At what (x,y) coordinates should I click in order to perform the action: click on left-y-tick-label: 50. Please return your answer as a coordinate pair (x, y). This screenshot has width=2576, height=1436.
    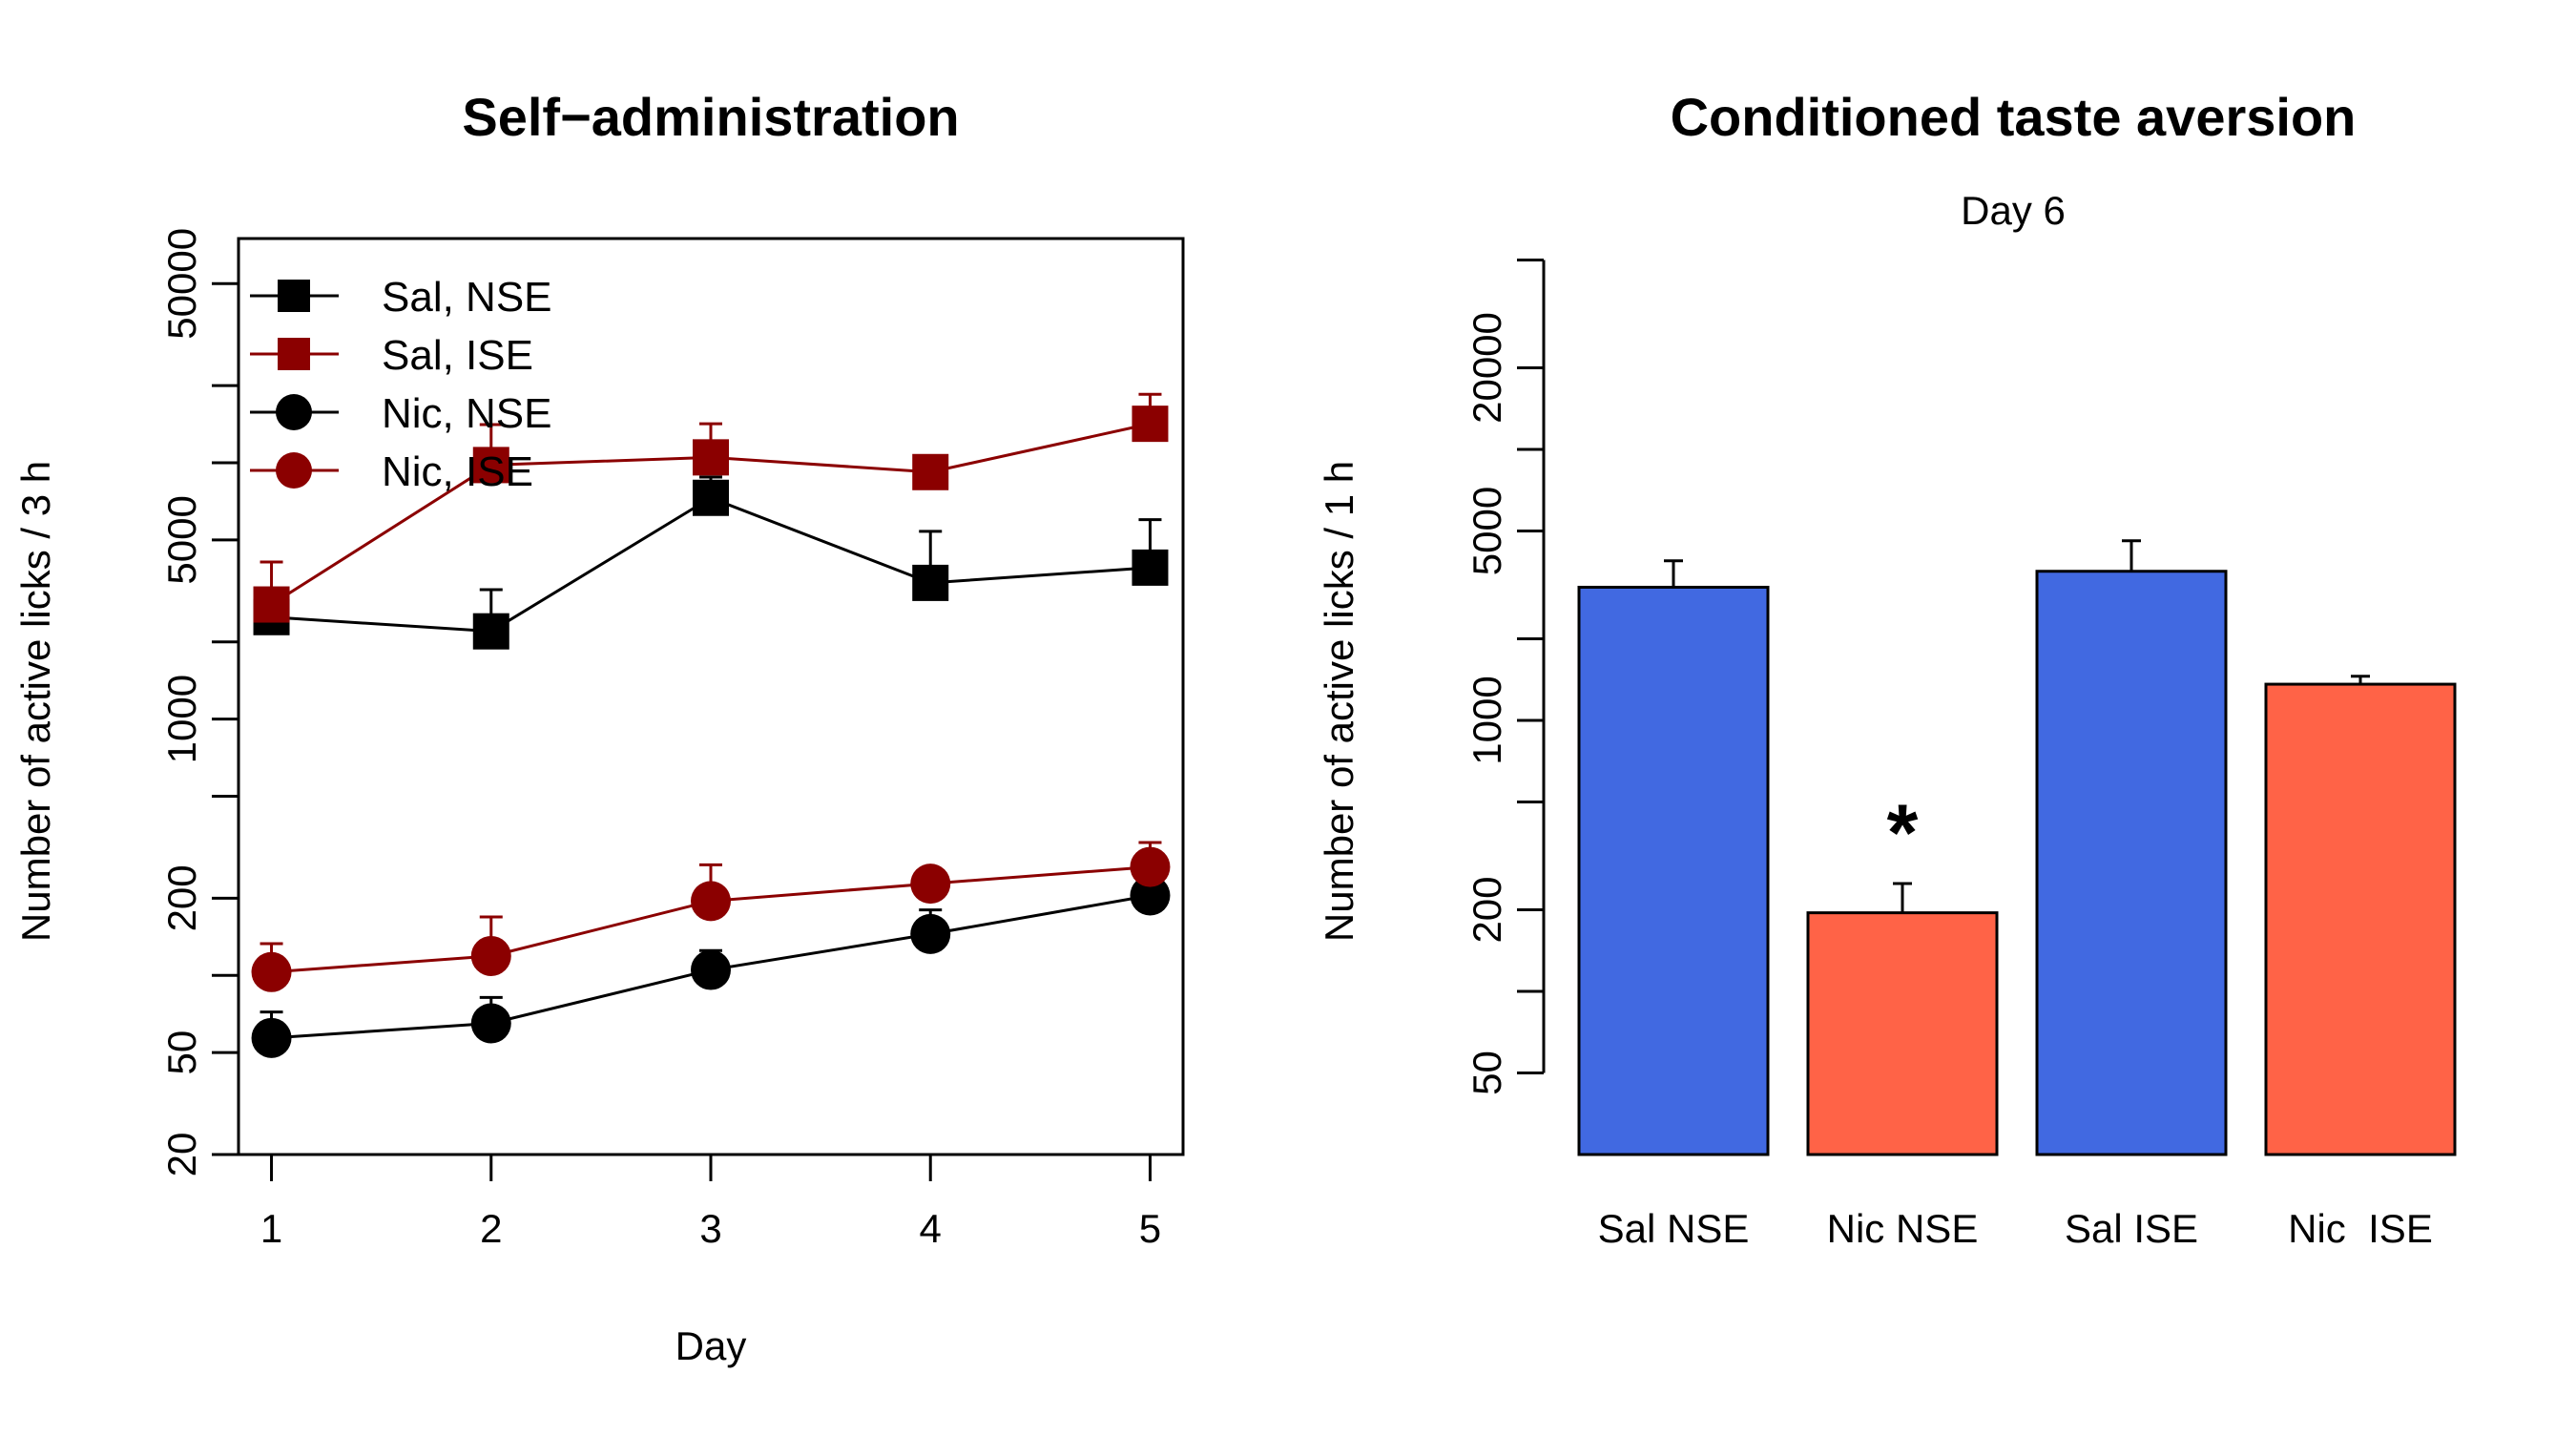
    Looking at the image, I should click on (181, 1052).